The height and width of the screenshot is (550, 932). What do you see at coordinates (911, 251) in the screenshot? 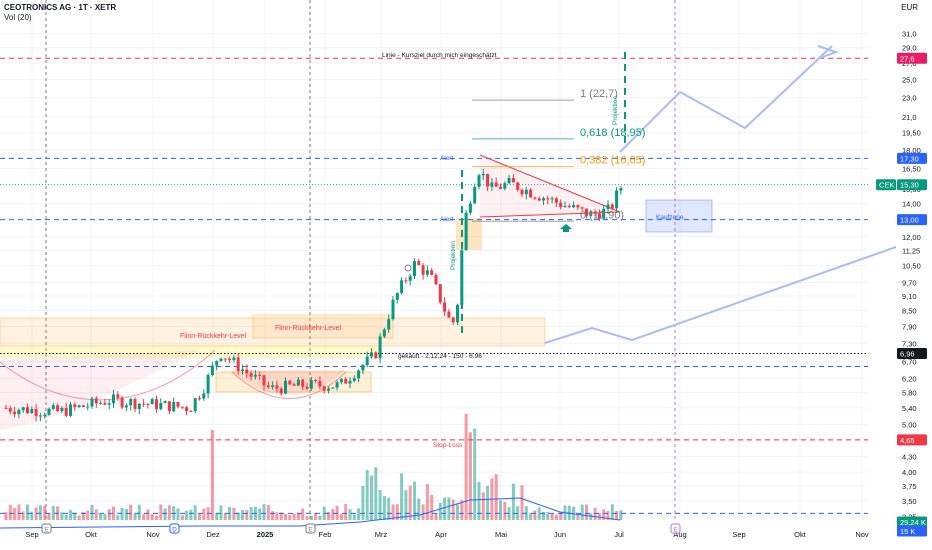
I see `price-tick-label: 11,25` at bounding box center [911, 251].